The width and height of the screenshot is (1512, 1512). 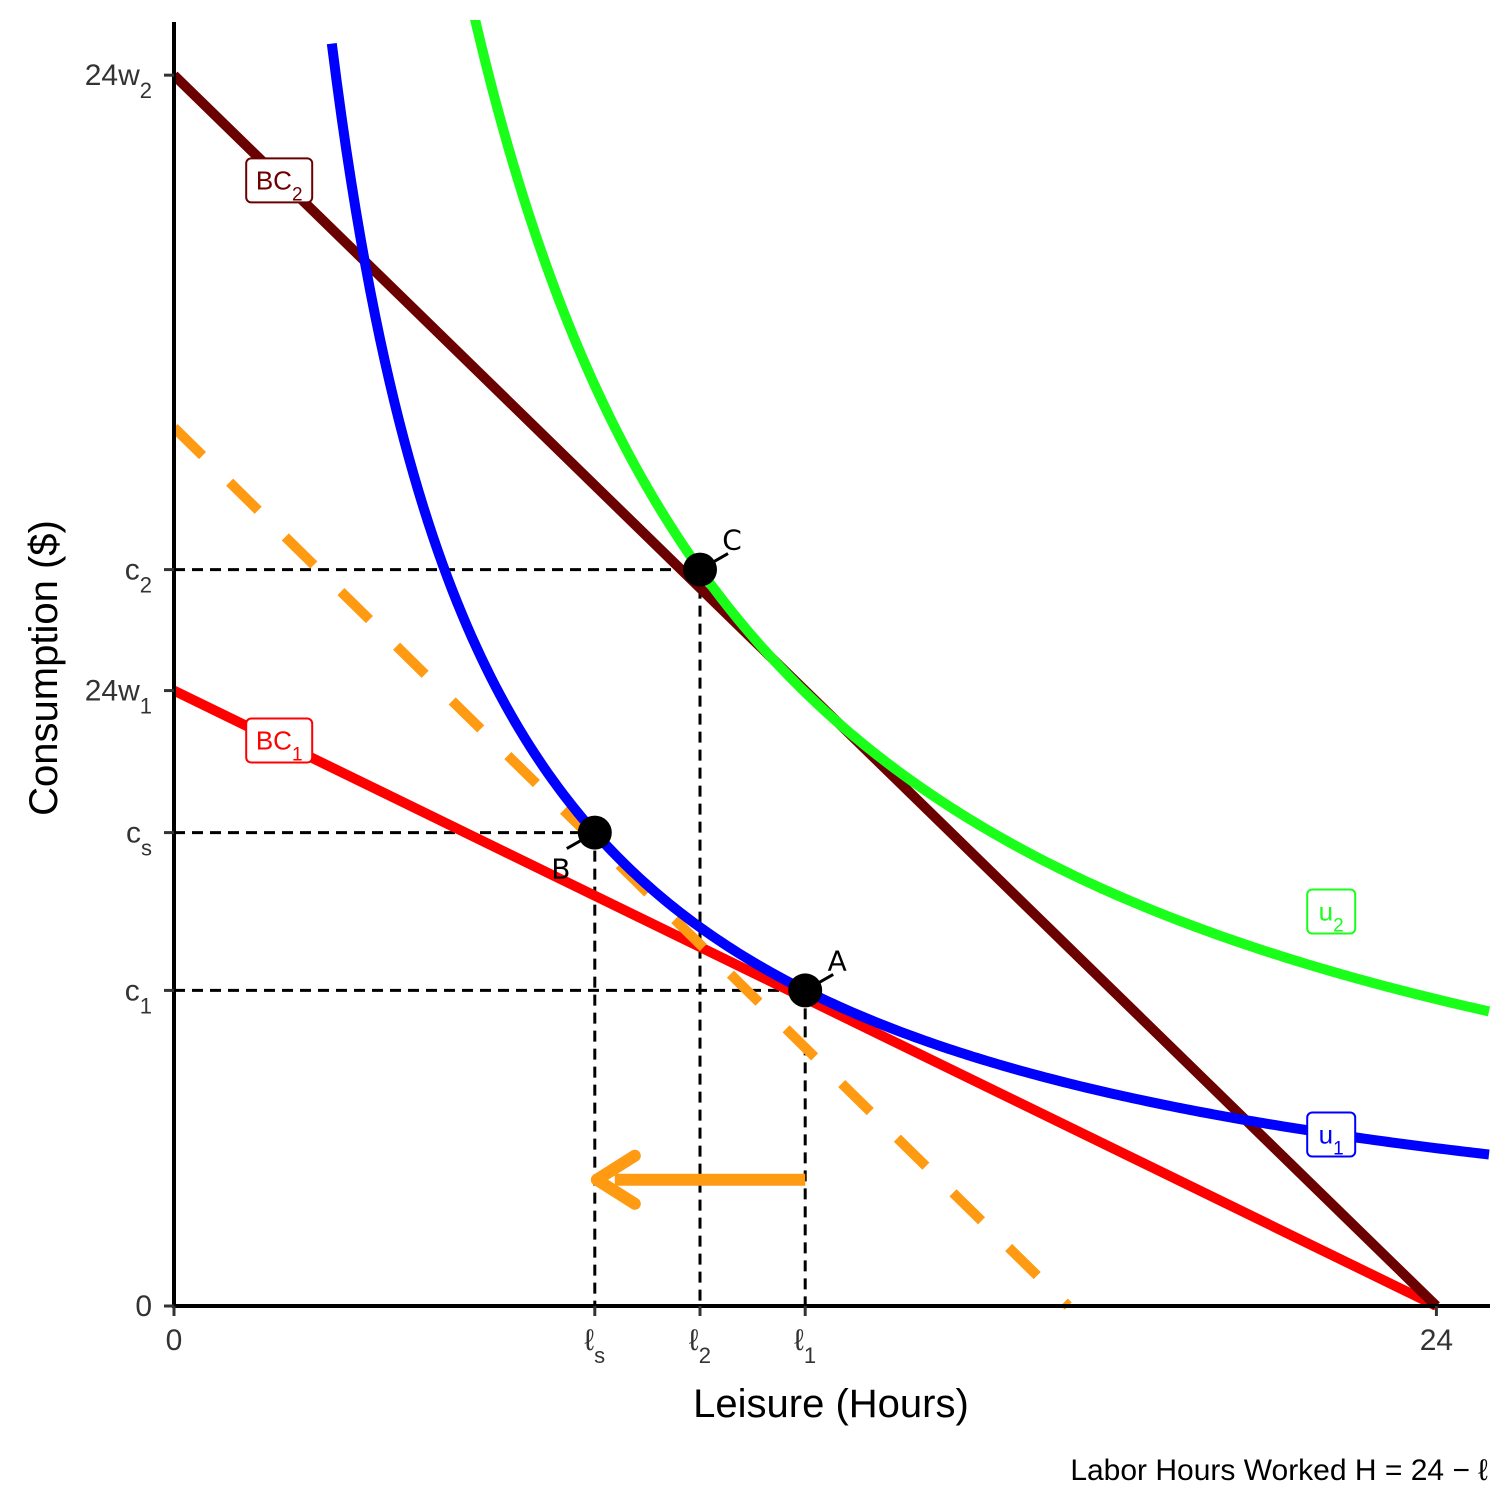 What do you see at coordinates (118, 697) in the screenshot?
I see `y-tick-label: 24w1` at bounding box center [118, 697].